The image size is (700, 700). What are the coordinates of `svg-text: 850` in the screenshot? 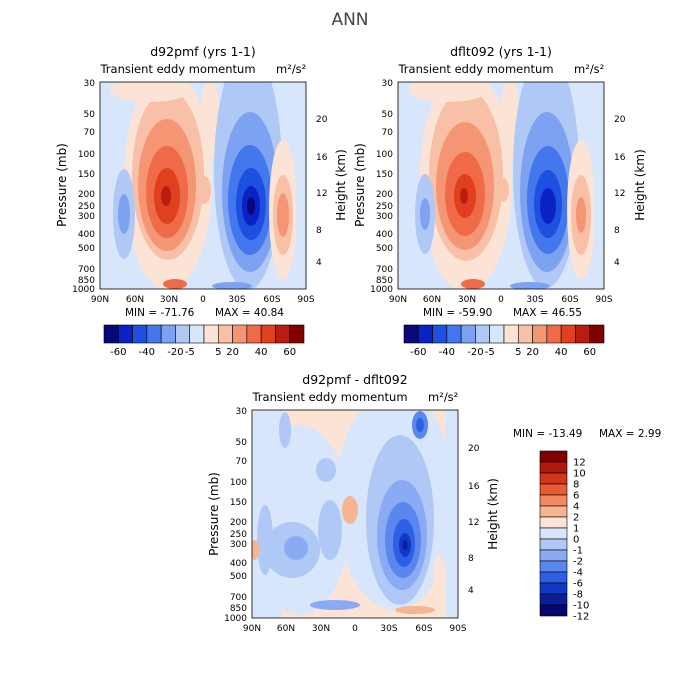 It's located at (238, 609).